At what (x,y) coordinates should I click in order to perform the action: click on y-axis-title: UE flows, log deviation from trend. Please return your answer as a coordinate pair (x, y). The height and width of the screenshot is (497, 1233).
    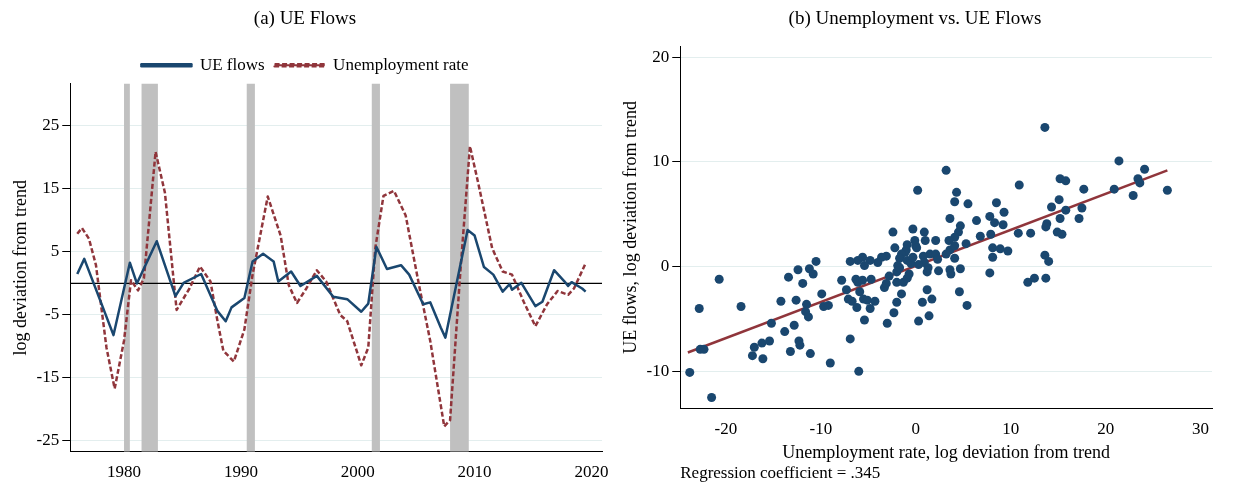
    Looking at the image, I should click on (629, 227).